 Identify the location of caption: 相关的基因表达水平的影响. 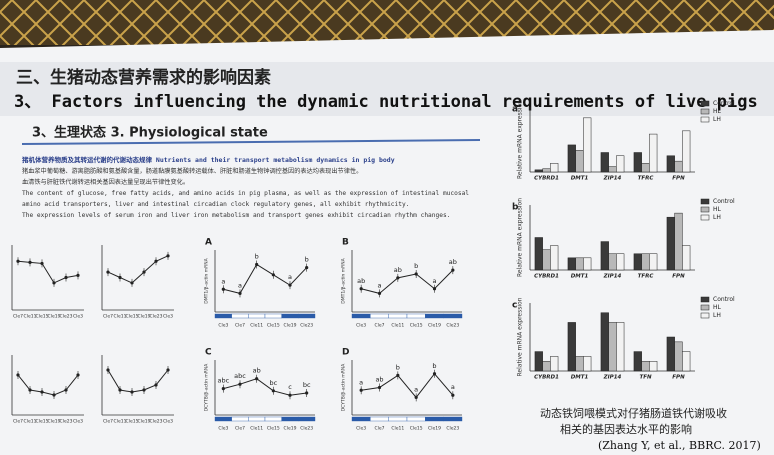
(626, 429).